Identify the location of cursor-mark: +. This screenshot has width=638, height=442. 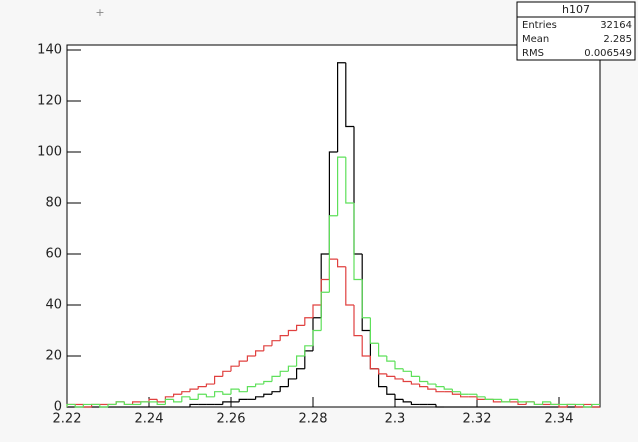
(99, 12).